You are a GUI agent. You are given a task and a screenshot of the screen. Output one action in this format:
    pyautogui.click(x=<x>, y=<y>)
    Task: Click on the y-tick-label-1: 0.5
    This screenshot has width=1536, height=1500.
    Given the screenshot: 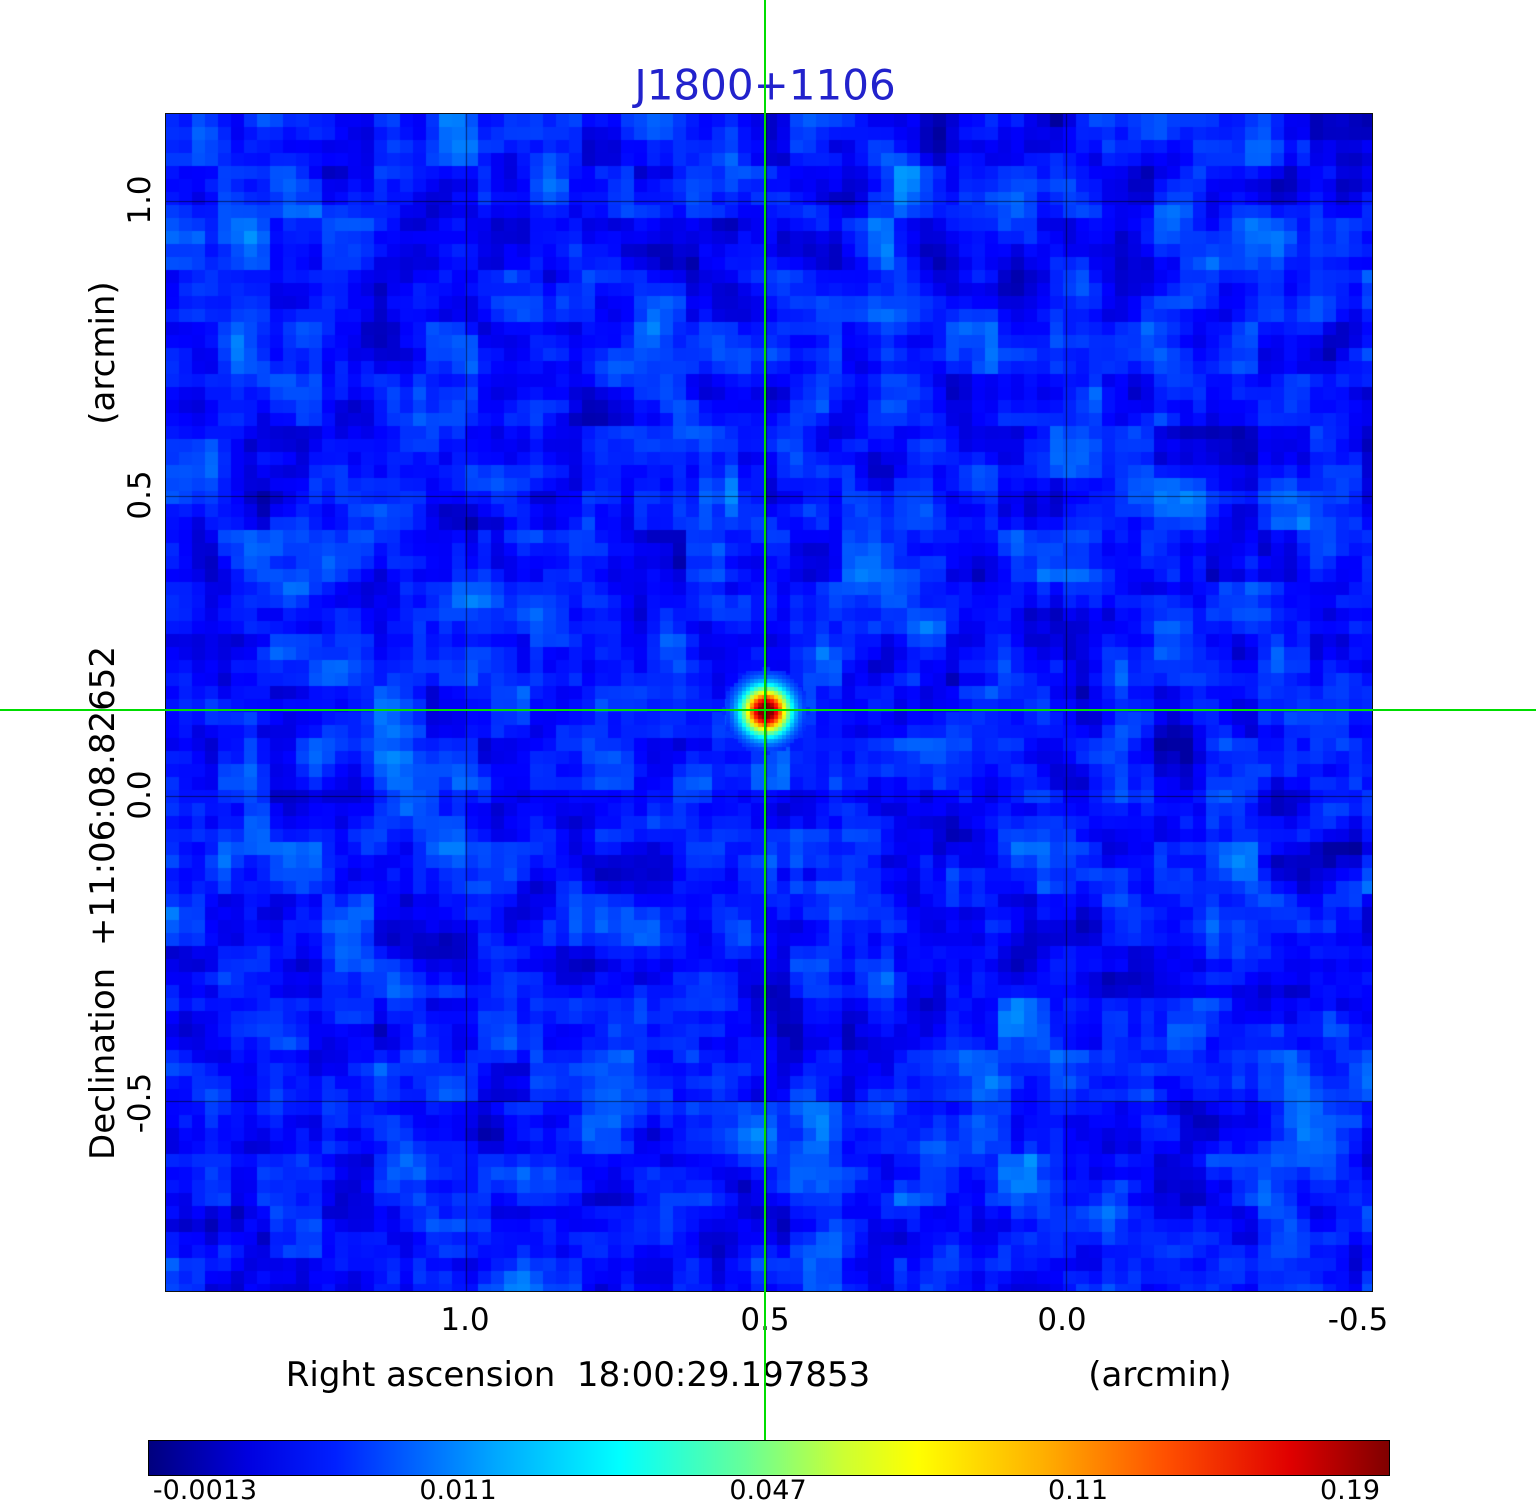 What is the action you would take?
    pyautogui.click(x=140, y=495)
    